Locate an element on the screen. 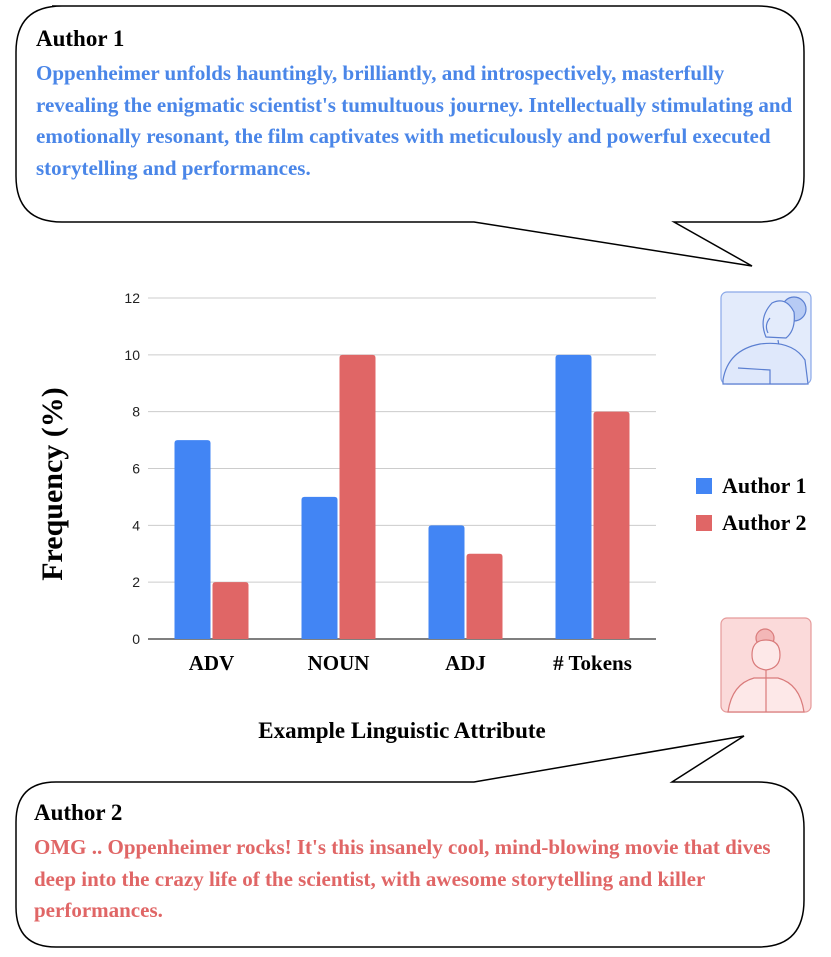  author2-name: Author 2 is located at coordinates (78, 812).